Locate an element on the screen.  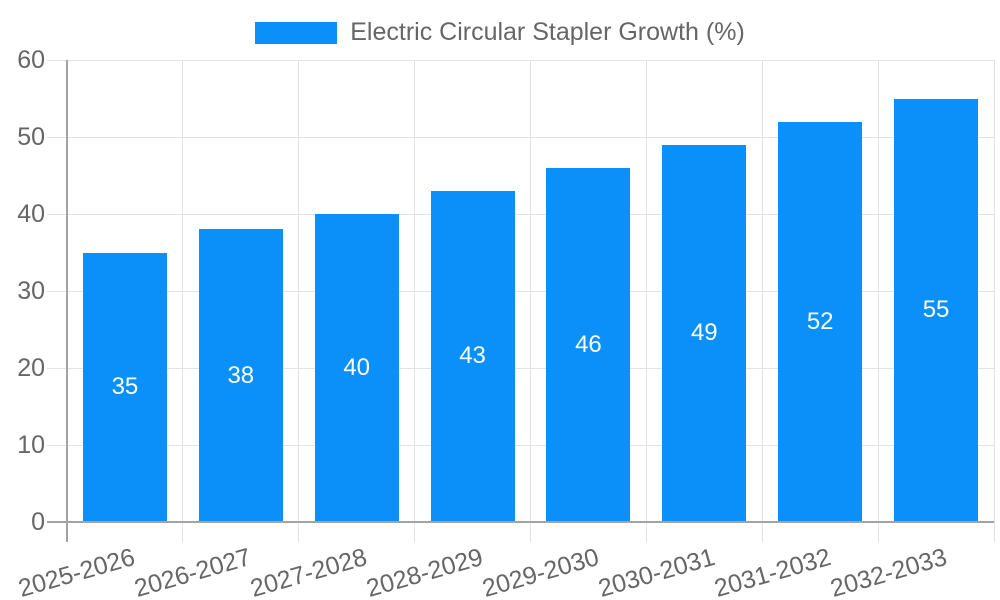
legend-swatch is located at coordinates (296, 32).